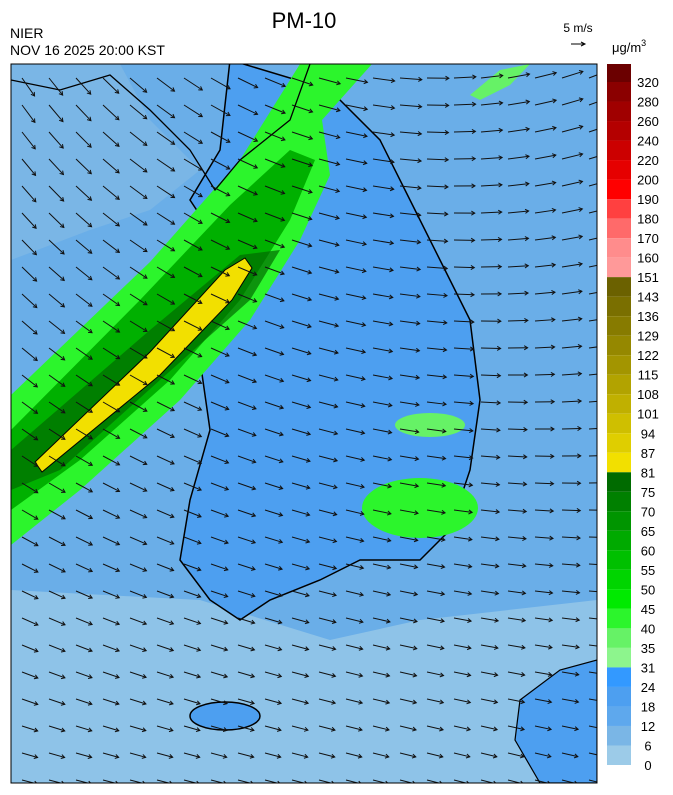 The height and width of the screenshot is (795, 673). What do you see at coordinates (619, 228) in the screenshot?
I see `colorbar-swatch` at bounding box center [619, 228].